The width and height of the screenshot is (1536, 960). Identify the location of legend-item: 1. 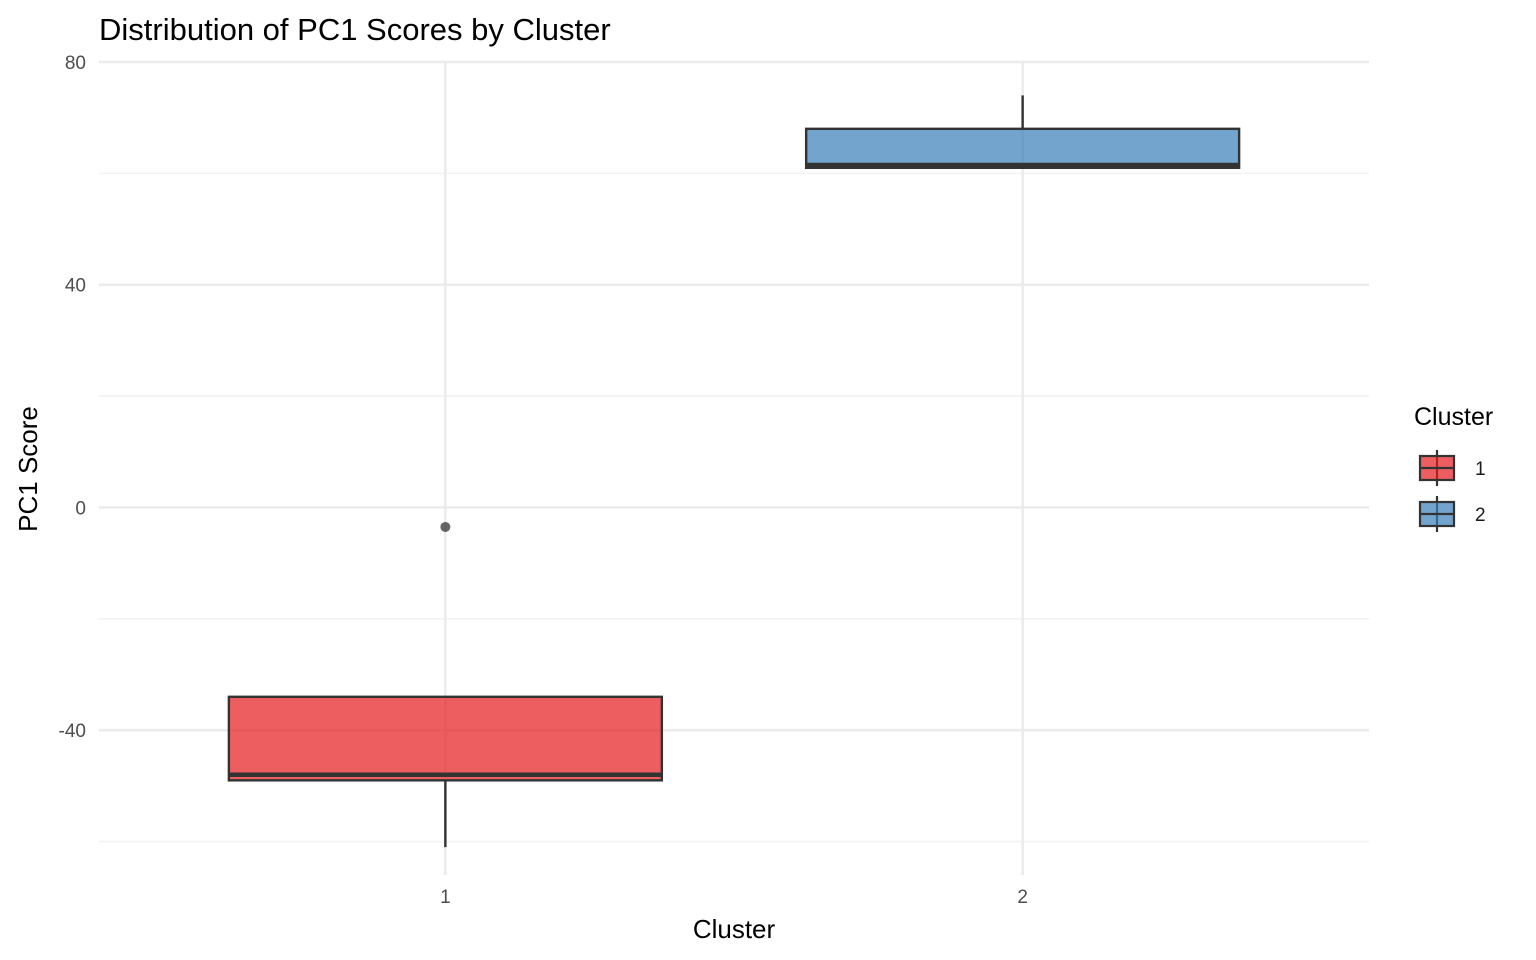
(1452, 468).